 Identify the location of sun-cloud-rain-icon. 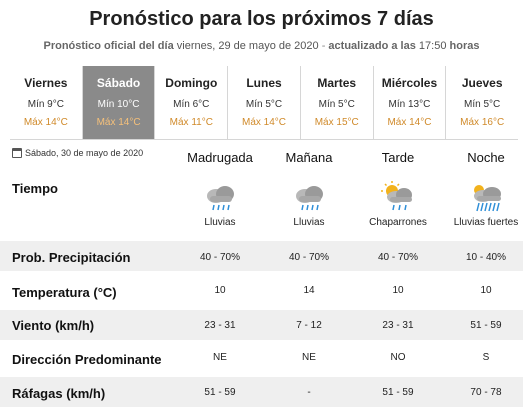
(396, 196).